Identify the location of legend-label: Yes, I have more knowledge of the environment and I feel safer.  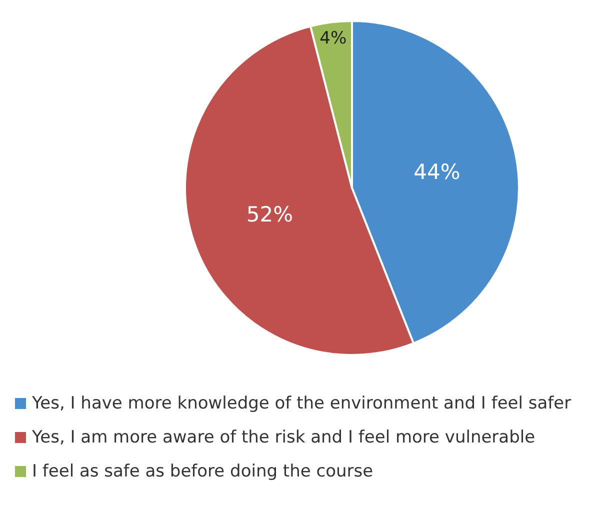
(301, 404).